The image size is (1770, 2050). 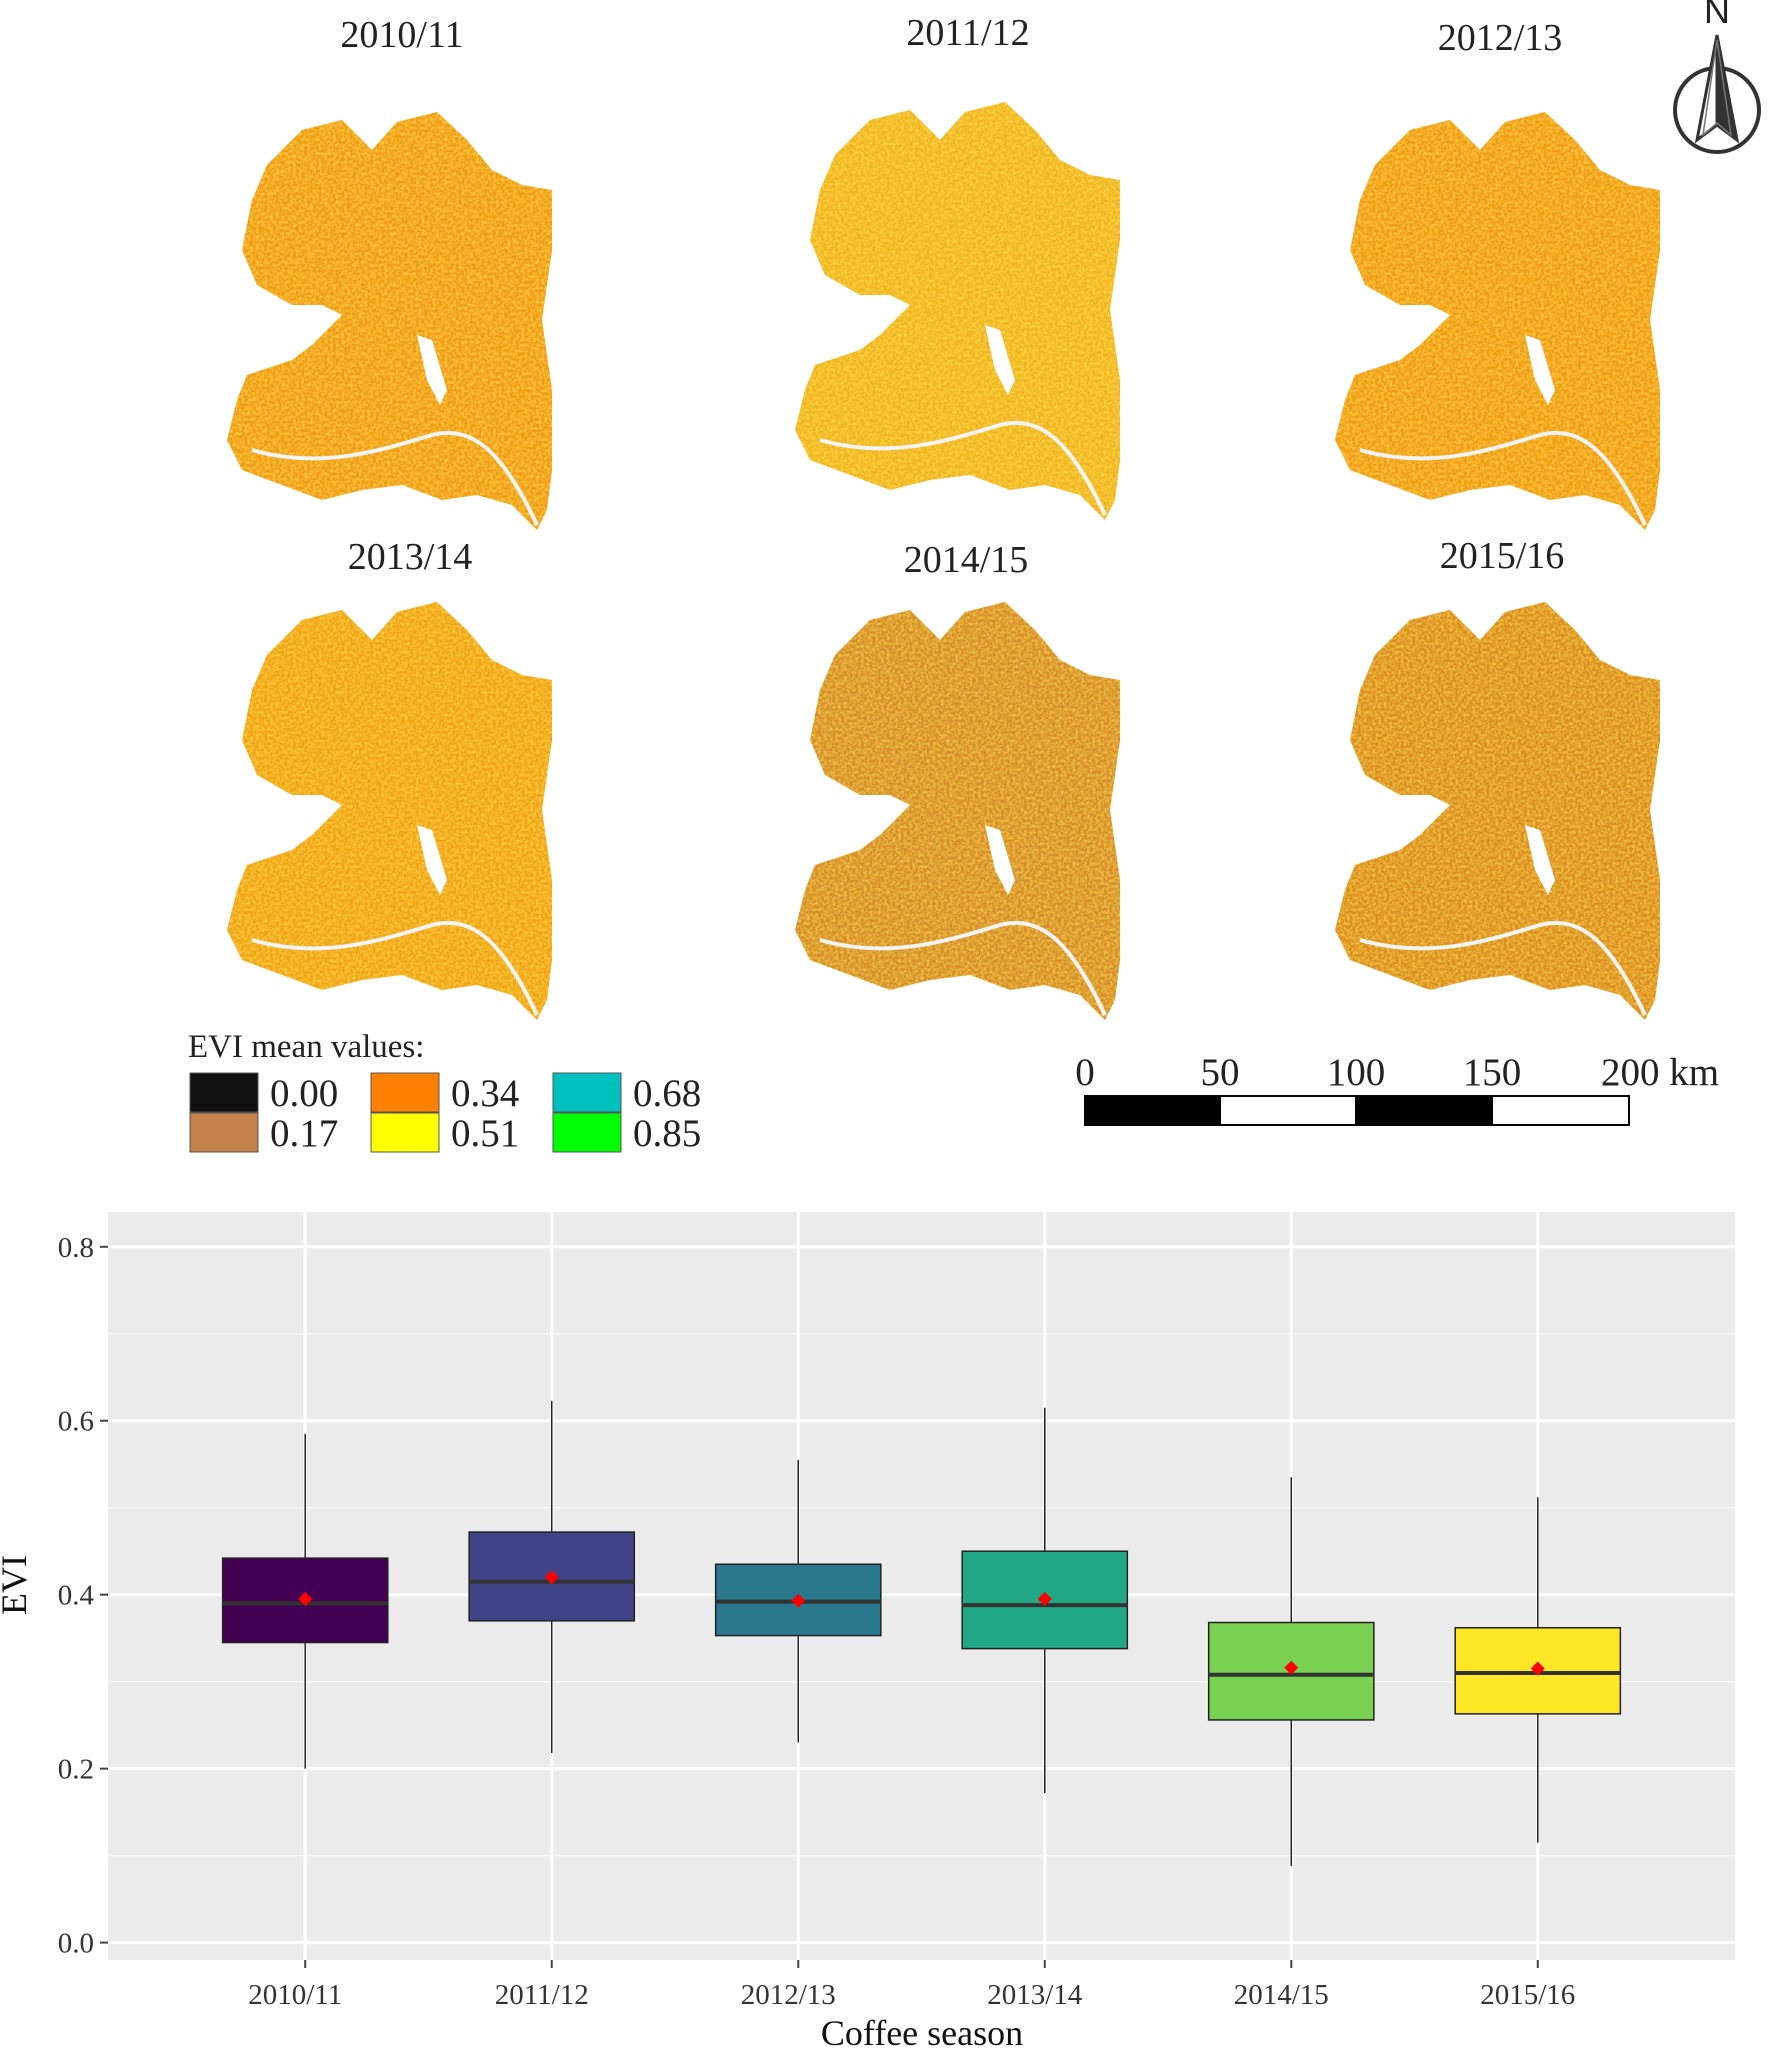 What do you see at coordinates (966, 560) in the screenshot?
I see `map-title: 2014/15` at bounding box center [966, 560].